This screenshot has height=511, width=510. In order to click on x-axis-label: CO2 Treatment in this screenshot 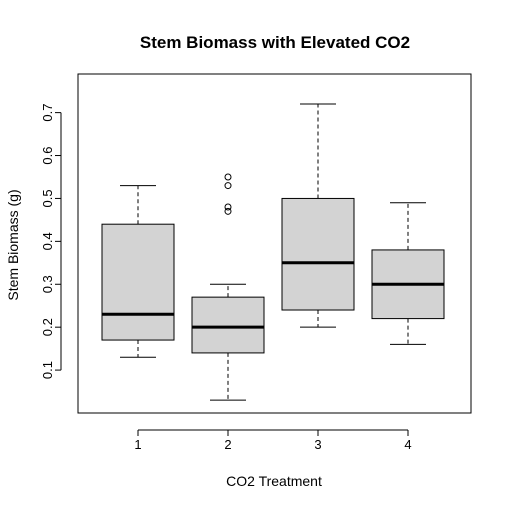, I will do `click(274, 481)`.